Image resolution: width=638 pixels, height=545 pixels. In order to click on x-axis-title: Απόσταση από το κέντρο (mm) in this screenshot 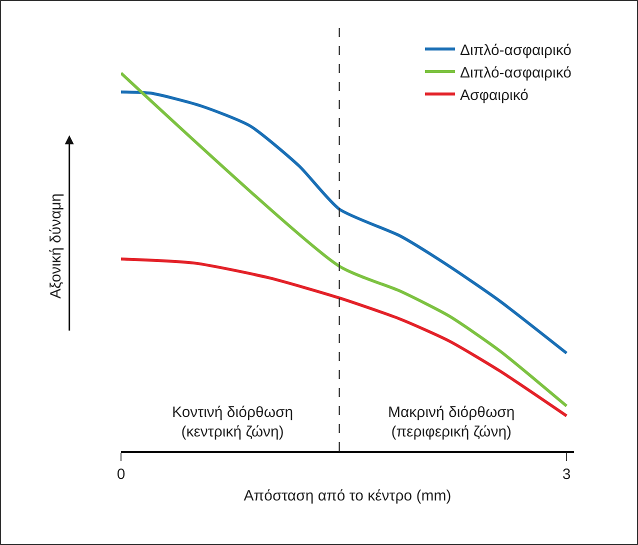, I will do `click(348, 495)`.